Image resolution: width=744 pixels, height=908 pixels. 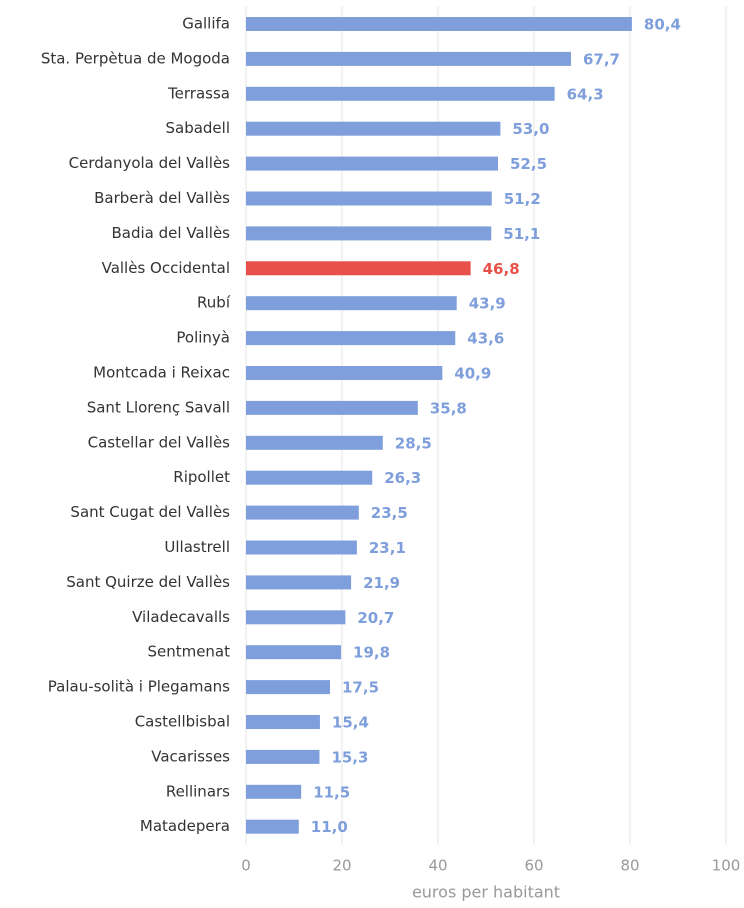 What do you see at coordinates (171, 233) in the screenshot?
I see `y-tick-label: Badia del Vallès` at bounding box center [171, 233].